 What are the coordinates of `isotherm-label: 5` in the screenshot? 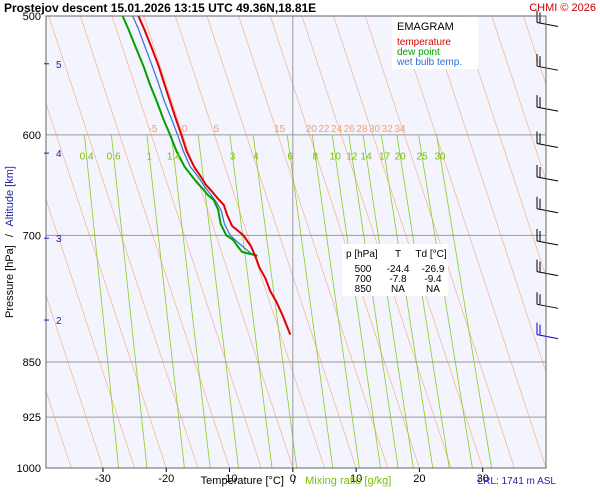 It's located at (217, 129).